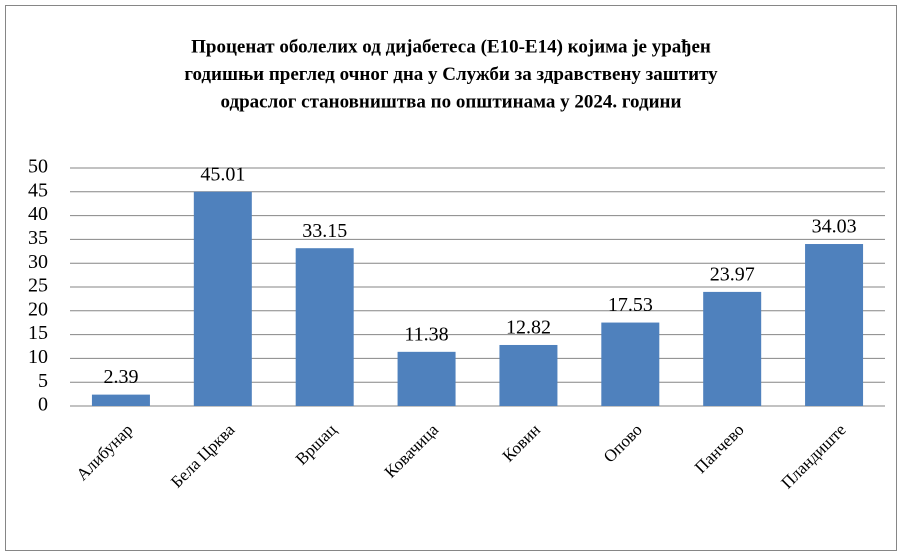 The height and width of the screenshot is (556, 902). What do you see at coordinates (528, 328) in the screenshot?
I see `data-label: 12.82` at bounding box center [528, 328].